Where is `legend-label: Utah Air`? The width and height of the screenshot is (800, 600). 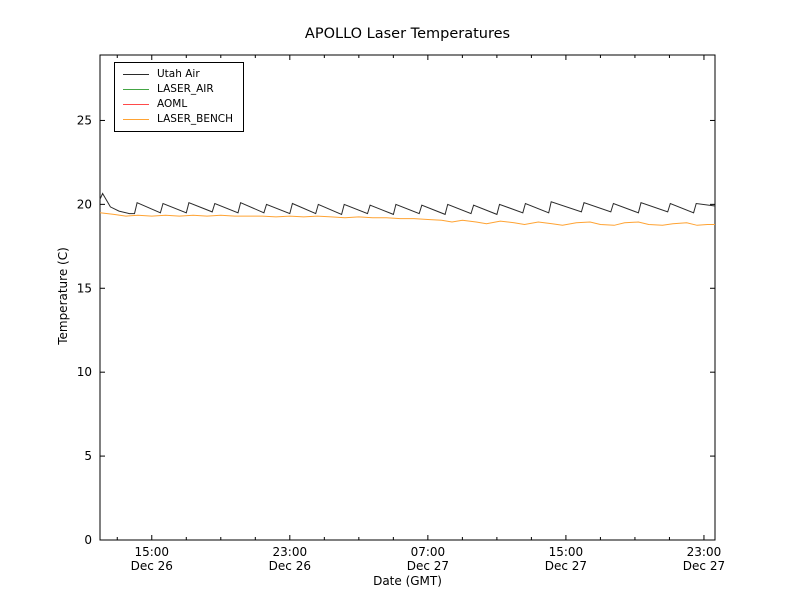
legend-label: Utah Air is located at coordinates (178, 74).